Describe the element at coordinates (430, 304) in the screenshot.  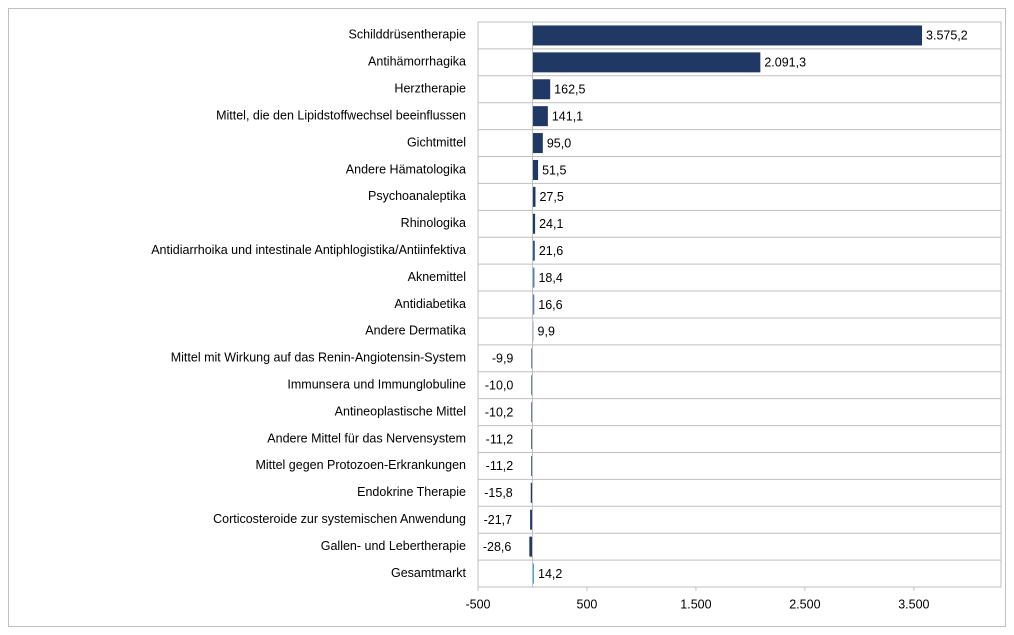
I see `y-tick-label: Antidiabetika` at that location.